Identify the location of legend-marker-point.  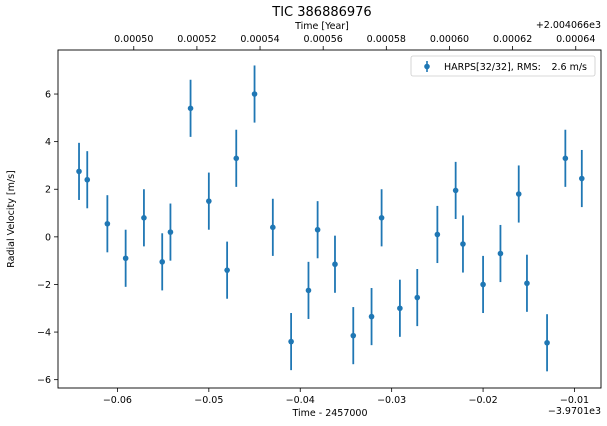
(427, 66).